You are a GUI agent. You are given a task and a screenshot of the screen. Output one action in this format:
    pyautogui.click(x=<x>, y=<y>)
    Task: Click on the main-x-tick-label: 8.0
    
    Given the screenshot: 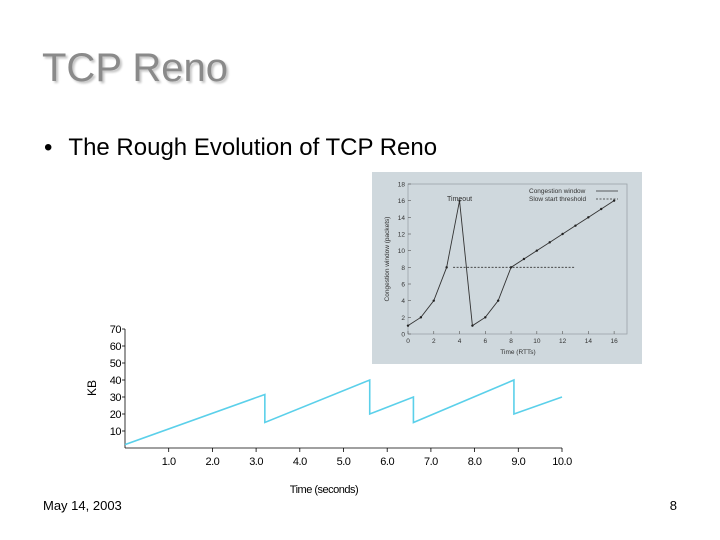 What is the action you would take?
    pyautogui.click(x=475, y=462)
    